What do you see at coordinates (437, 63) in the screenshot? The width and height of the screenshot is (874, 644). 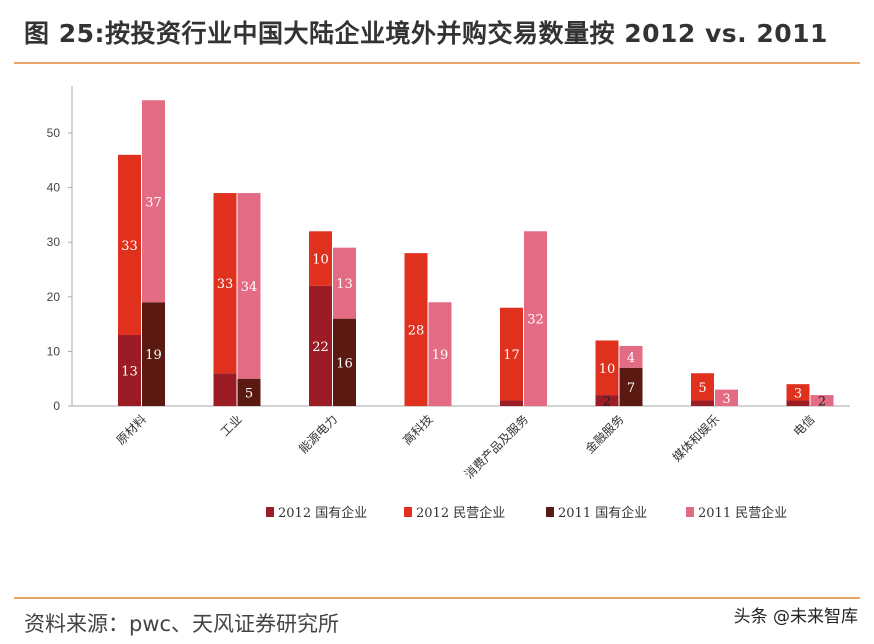 I see `top-divider` at bounding box center [437, 63].